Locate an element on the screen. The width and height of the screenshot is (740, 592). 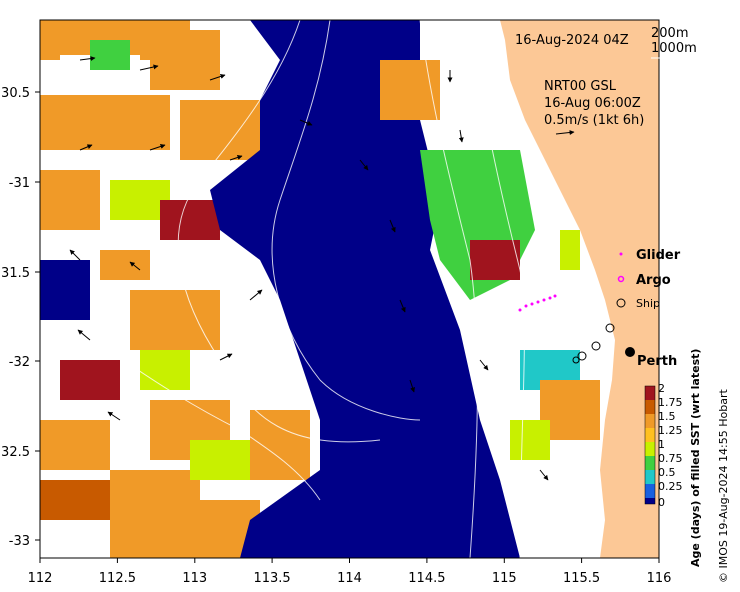
x-tick-label: 113.5 is located at coordinates (271, 578).